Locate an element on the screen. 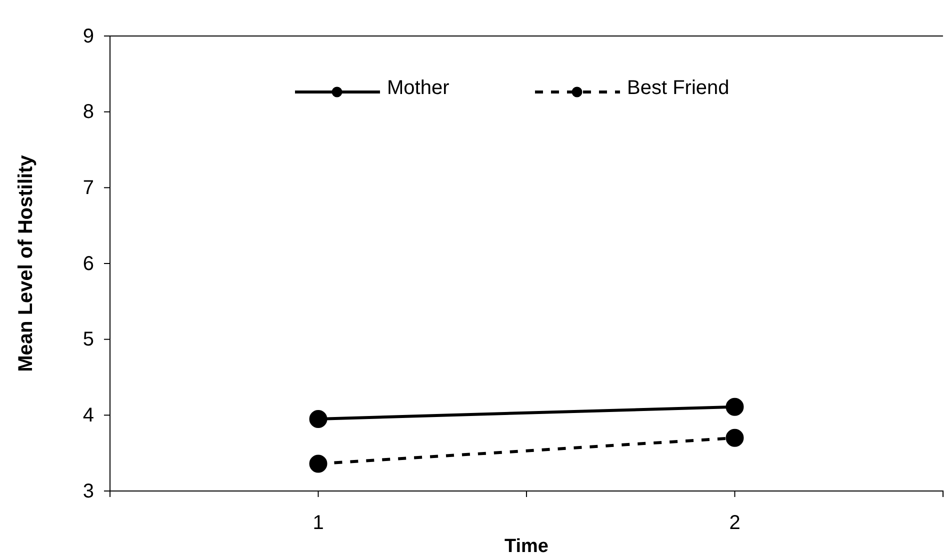 Image resolution: width=944 pixels, height=559 pixels. y-tick-label: 5 is located at coordinates (88, 339).